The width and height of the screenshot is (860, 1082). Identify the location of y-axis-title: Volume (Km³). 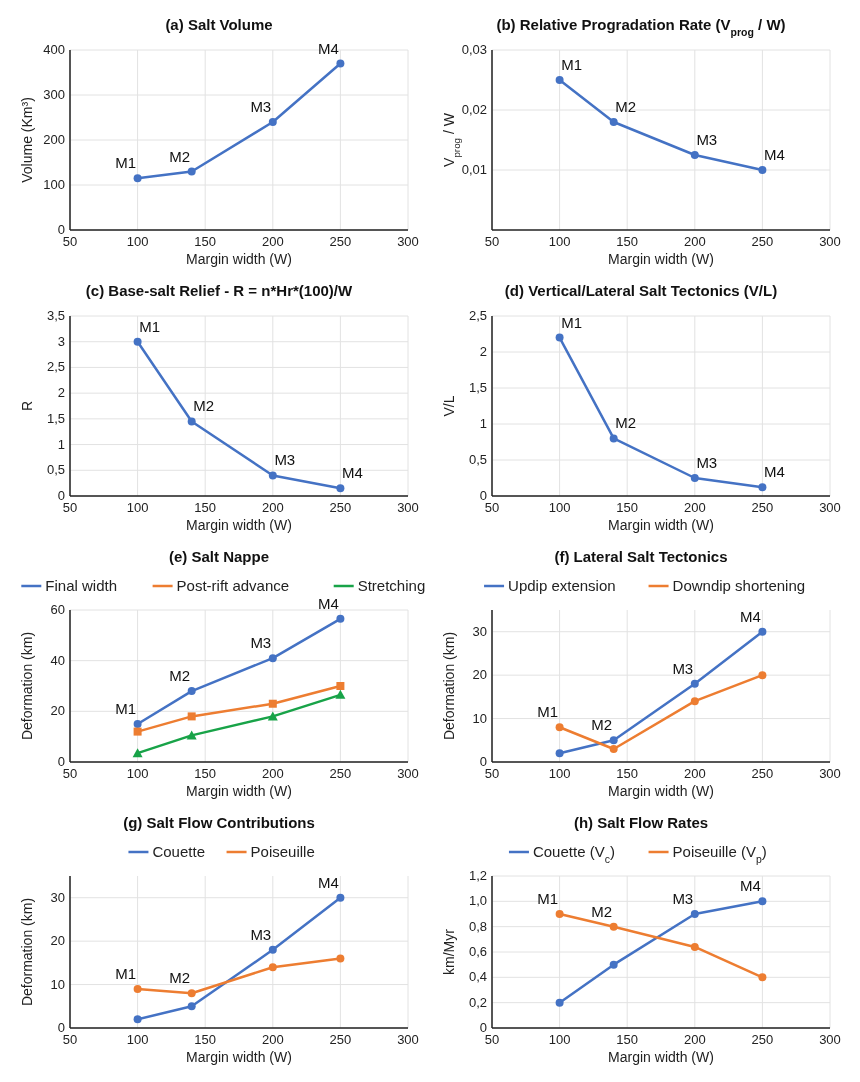
(27, 140).